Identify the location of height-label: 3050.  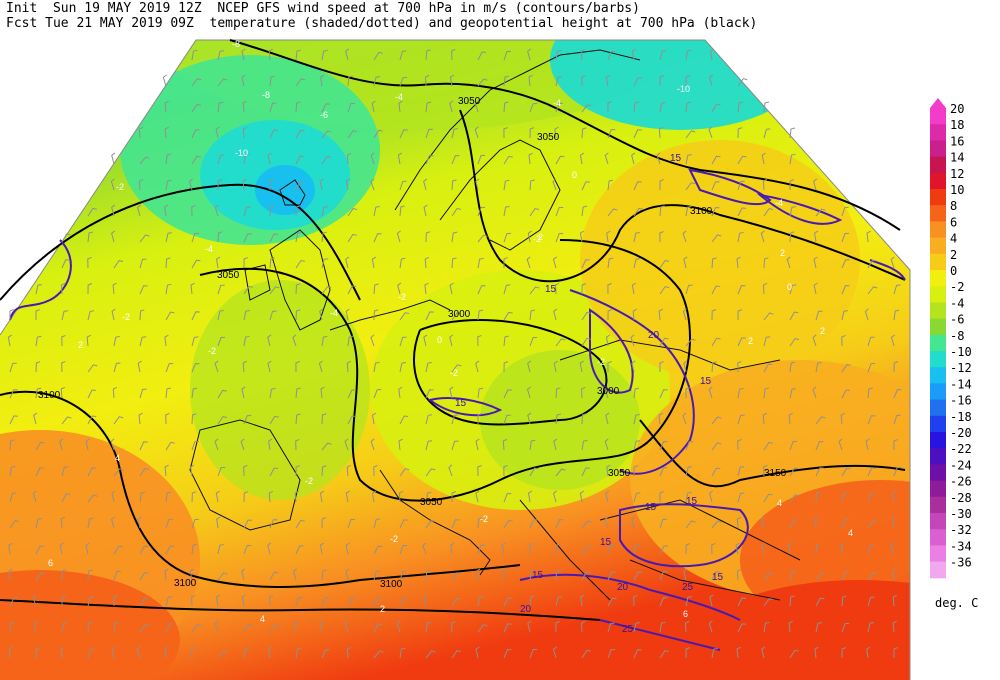
(619, 473).